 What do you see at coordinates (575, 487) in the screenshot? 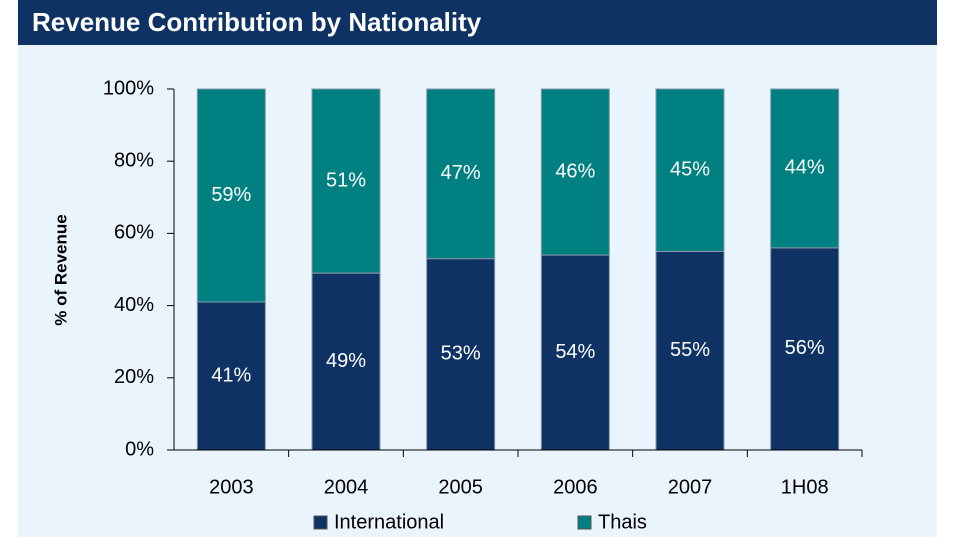
I see `x-tick-label: 2006` at bounding box center [575, 487].